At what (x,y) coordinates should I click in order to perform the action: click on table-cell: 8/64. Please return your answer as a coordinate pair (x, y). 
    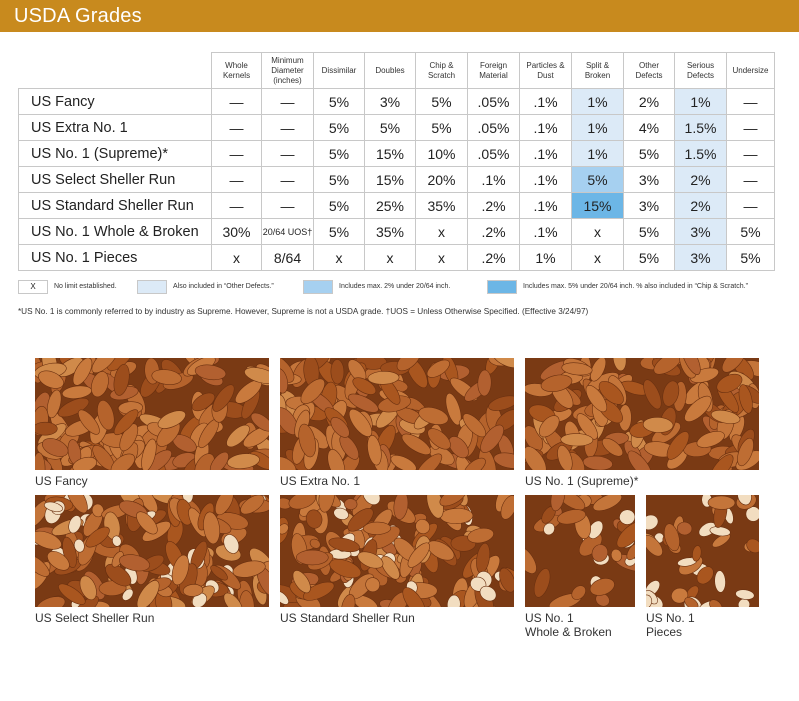
    Looking at the image, I should click on (287, 257).